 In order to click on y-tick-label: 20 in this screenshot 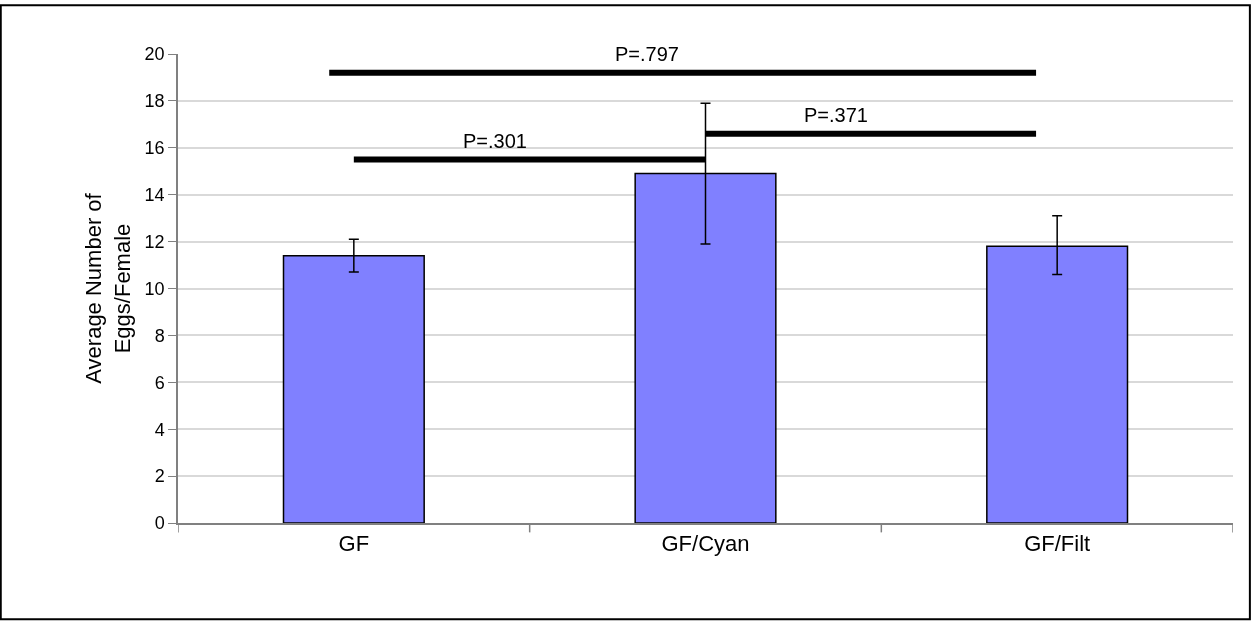, I will do `click(154, 54)`.